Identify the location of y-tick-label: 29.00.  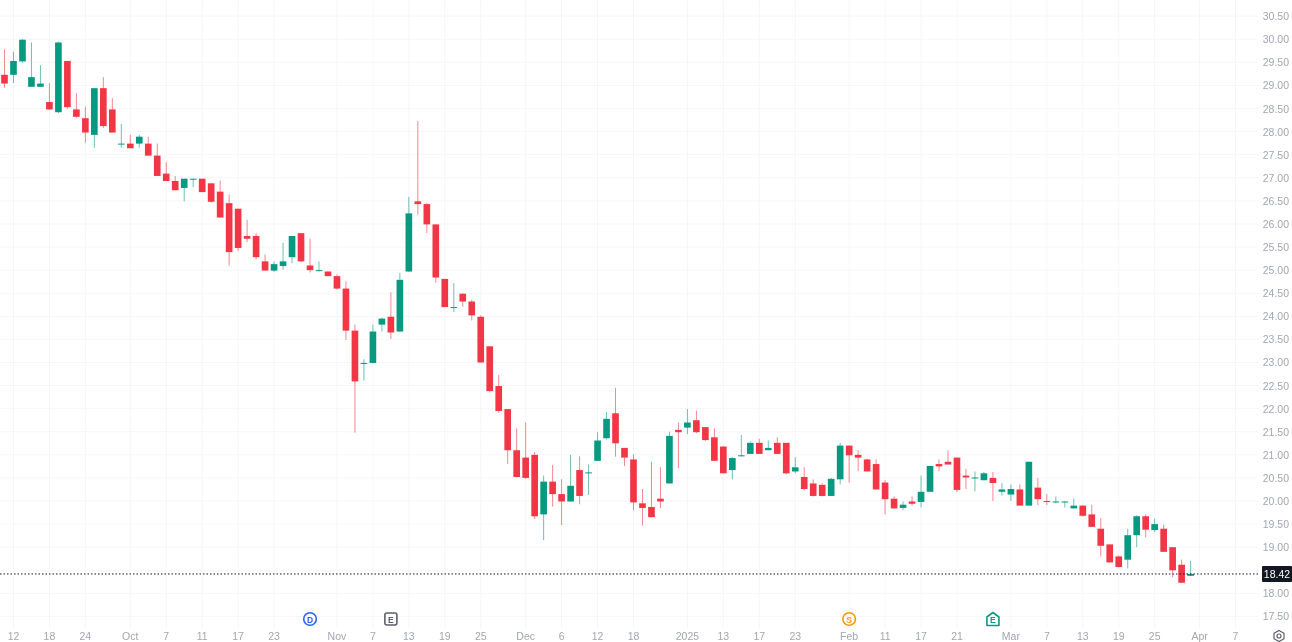
(1276, 85).